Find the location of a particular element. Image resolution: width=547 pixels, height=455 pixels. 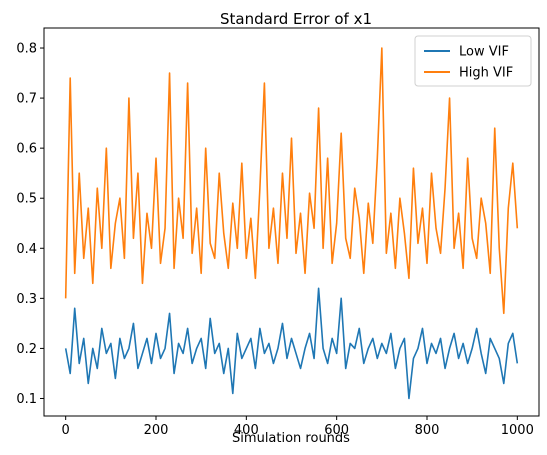

x-tick-label: 400 is located at coordinates (246, 430).